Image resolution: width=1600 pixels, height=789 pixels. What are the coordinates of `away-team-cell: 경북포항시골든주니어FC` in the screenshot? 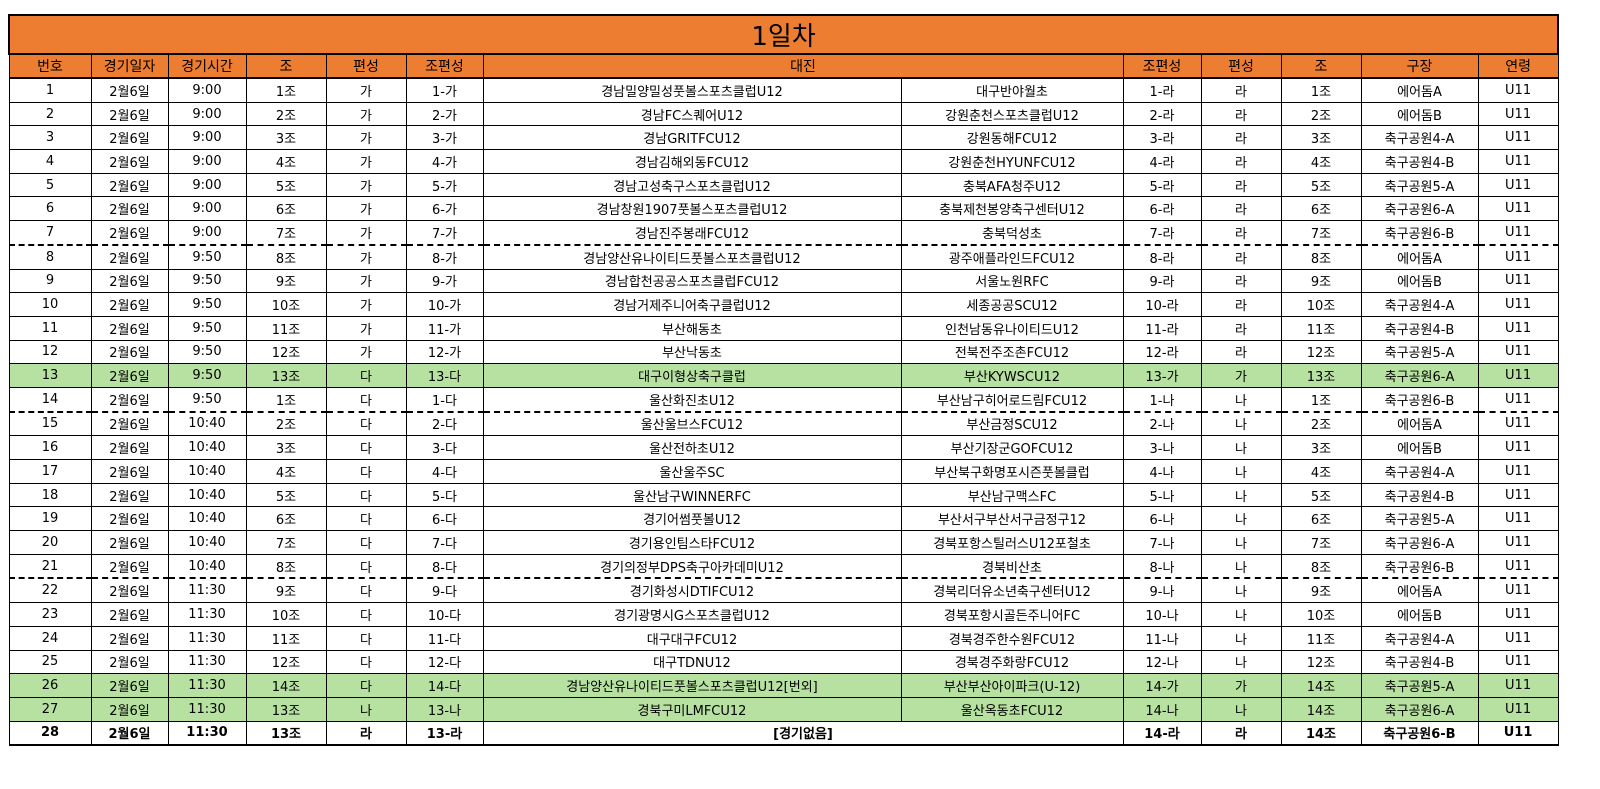 It's located at (1012, 614).